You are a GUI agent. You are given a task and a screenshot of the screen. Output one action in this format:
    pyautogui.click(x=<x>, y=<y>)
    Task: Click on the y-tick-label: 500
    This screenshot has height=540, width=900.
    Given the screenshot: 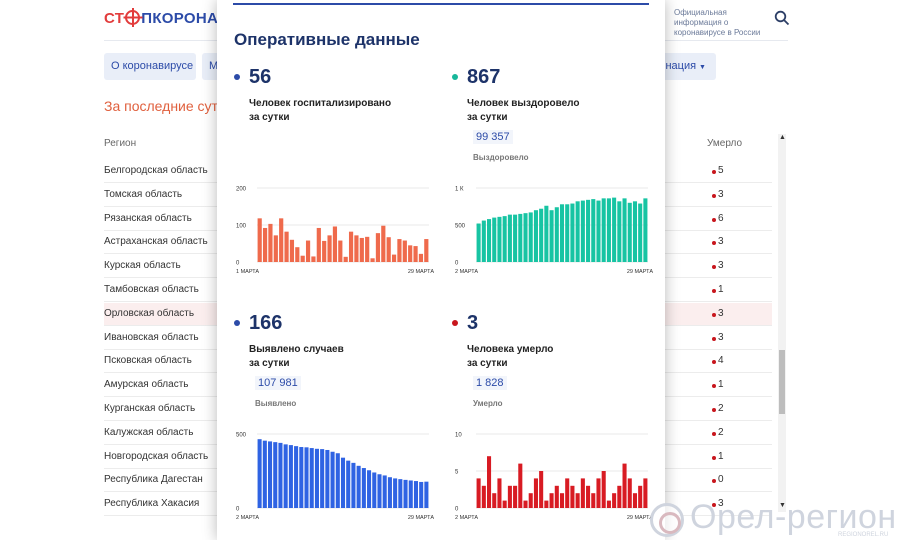 What is the action you would take?
    pyautogui.click(x=460, y=227)
    